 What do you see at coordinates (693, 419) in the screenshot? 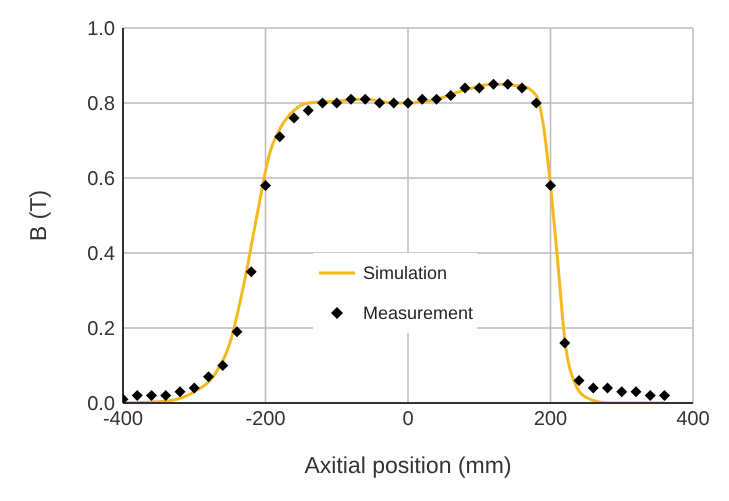
I see `x-tick-label: 400` at bounding box center [693, 419].